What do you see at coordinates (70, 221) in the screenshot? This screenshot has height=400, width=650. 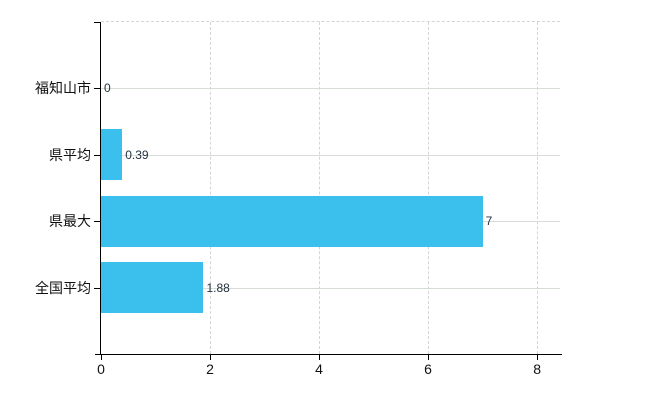 I see `category-label: 県最大` at bounding box center [70, 221].